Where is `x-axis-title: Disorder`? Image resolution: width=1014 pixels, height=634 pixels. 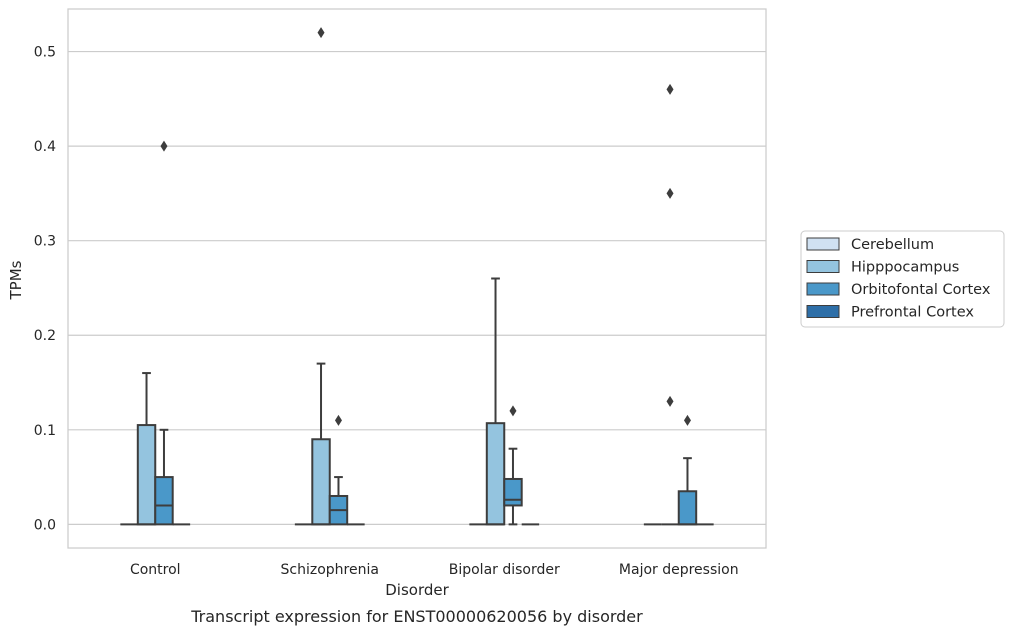
x-axis-title: Disorder is located at coordinates (417, 590).